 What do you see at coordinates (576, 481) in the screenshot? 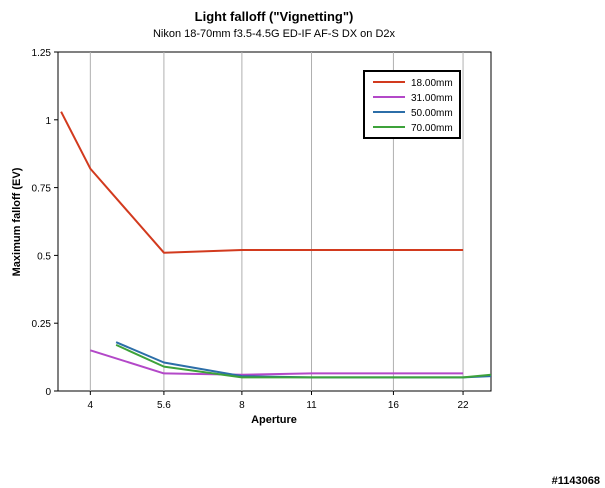
I see `watermark: #1143068` at bounding box center [576, 481].